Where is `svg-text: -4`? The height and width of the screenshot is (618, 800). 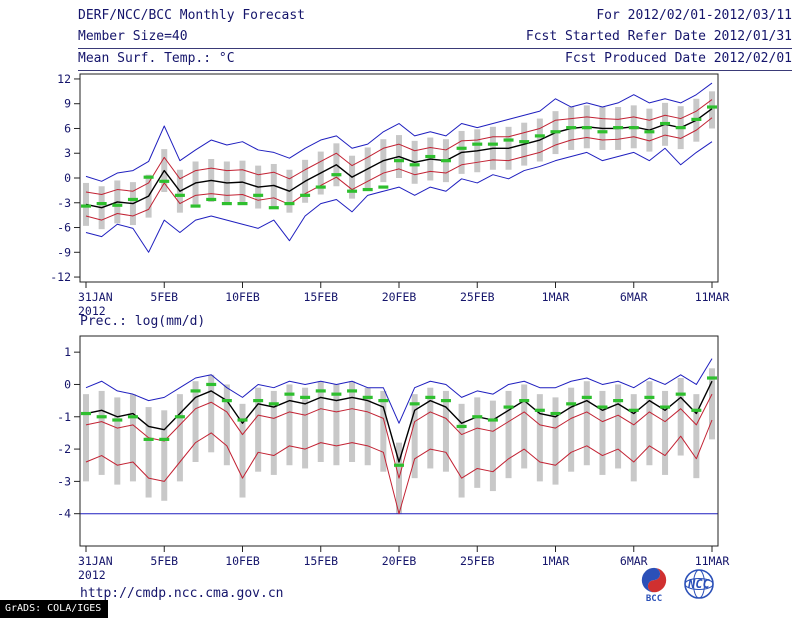
svg-text: -4 is located at coordinates (64, 514).